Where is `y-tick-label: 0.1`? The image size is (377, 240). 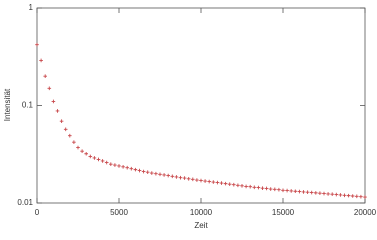
y-tick-label: 0.1 is located at coordinates (28, 105).